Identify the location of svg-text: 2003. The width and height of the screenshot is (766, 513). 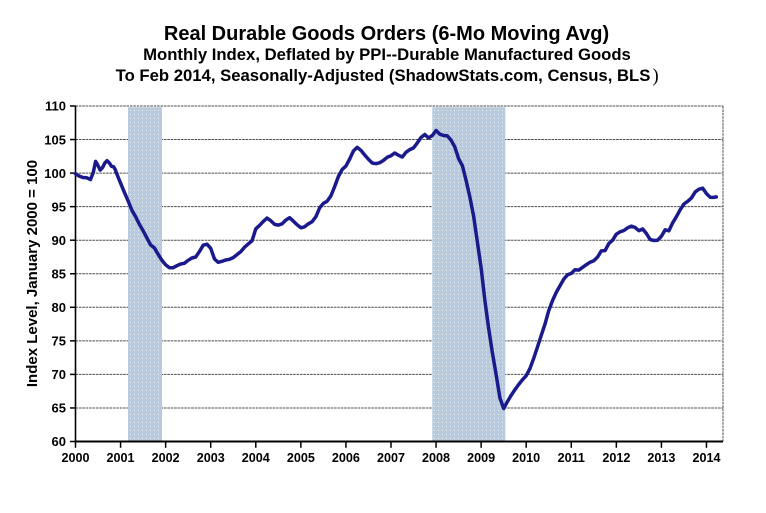
(211, 458).